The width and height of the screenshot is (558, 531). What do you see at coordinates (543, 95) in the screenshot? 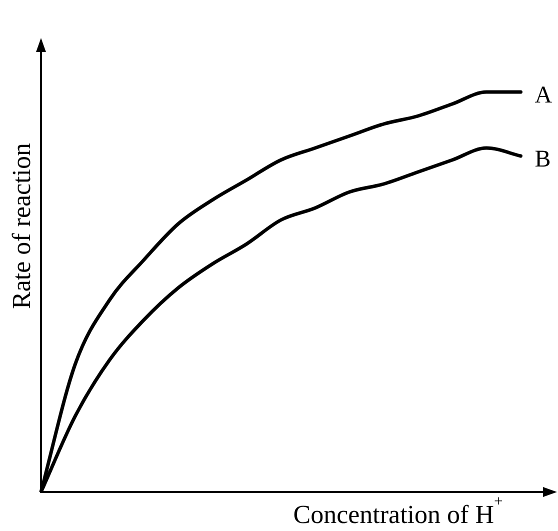
I see `series-label: A` at bounding box center [543, 95].